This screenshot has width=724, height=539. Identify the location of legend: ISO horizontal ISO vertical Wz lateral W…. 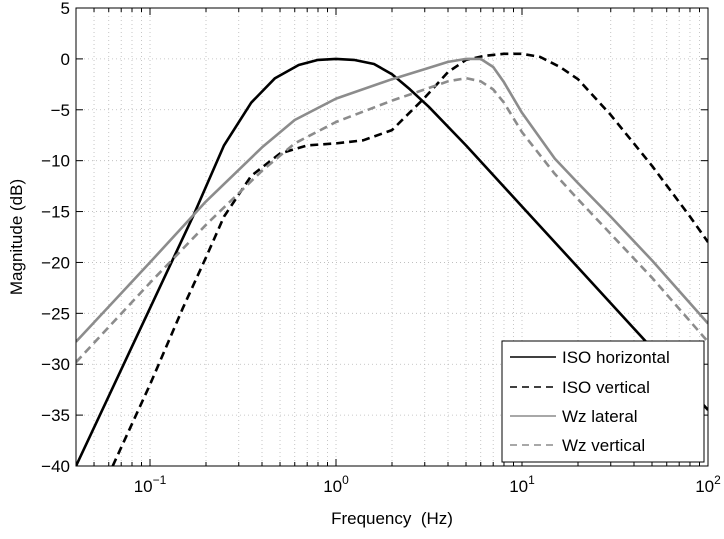
(603, 401).